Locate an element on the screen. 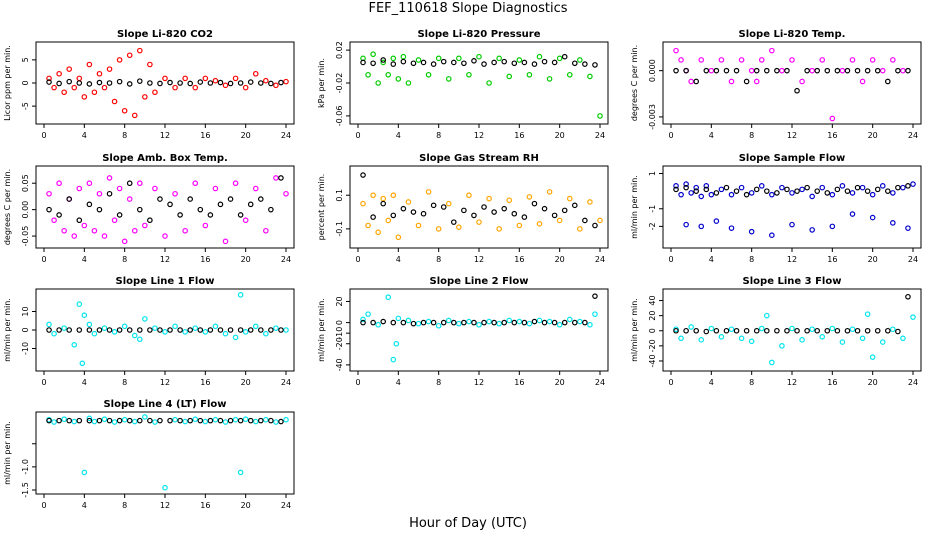 Image resolution: width=936 pixels, height=540 pixels. x-tick-label: 8 is located at coordinates (438, 135).